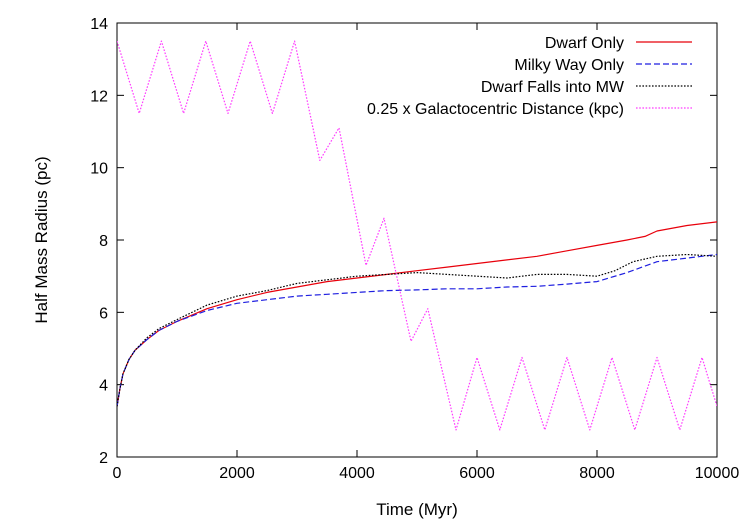  Describe the element at coordinates (569, 65) in the screenshot. I see `legend-label-1: Milky Way Only` at that location.